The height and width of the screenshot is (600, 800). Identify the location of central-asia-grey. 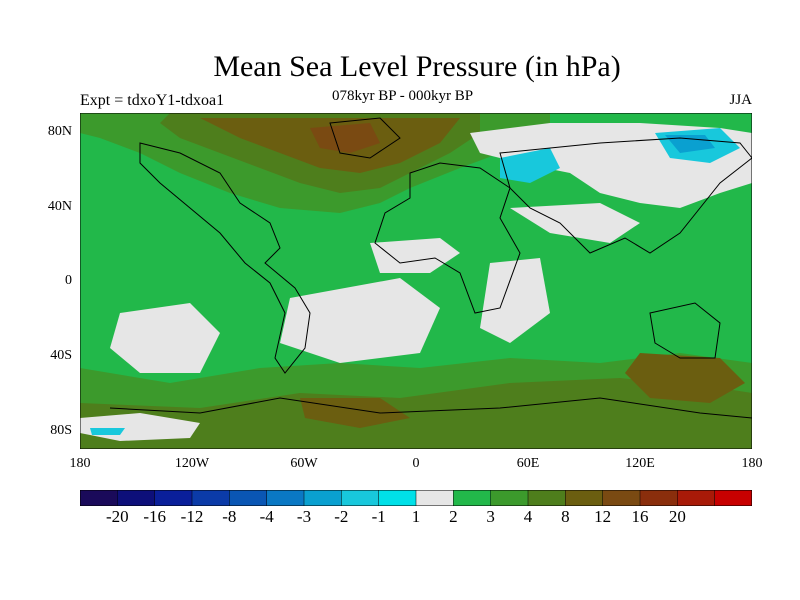
(575, 223).